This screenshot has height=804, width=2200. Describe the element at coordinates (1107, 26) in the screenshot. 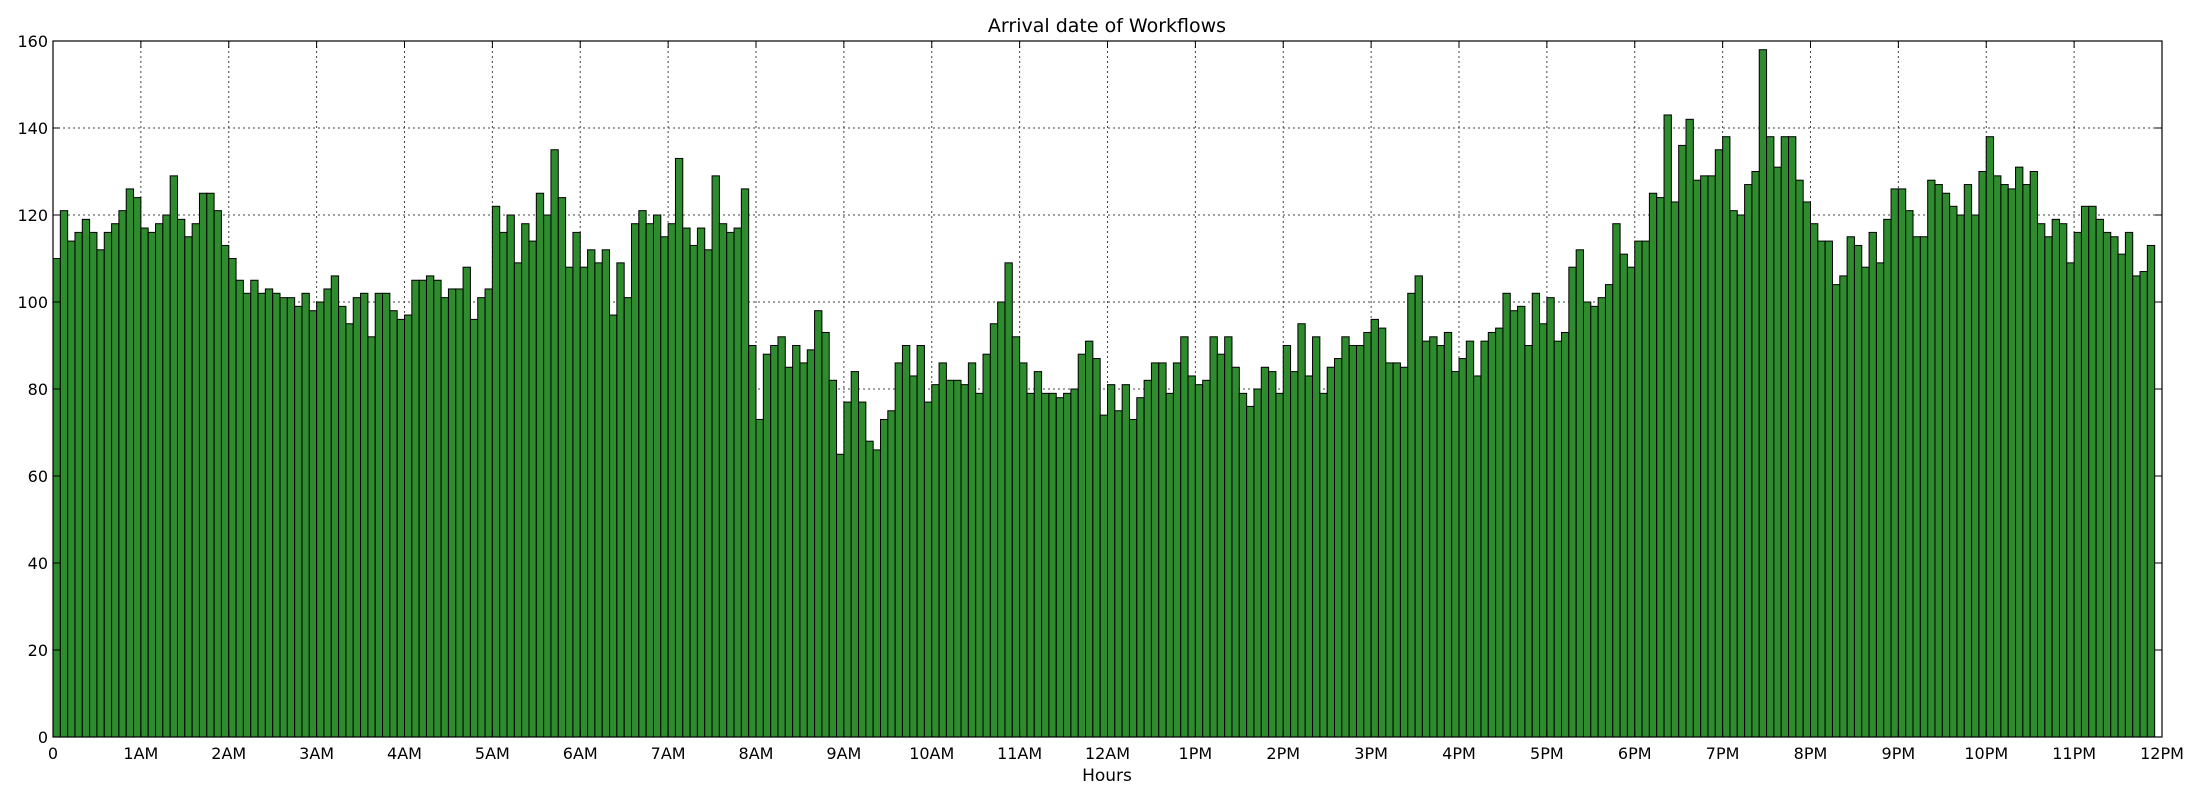

I see `chart-title: Arrival date of Workflows` at that location.